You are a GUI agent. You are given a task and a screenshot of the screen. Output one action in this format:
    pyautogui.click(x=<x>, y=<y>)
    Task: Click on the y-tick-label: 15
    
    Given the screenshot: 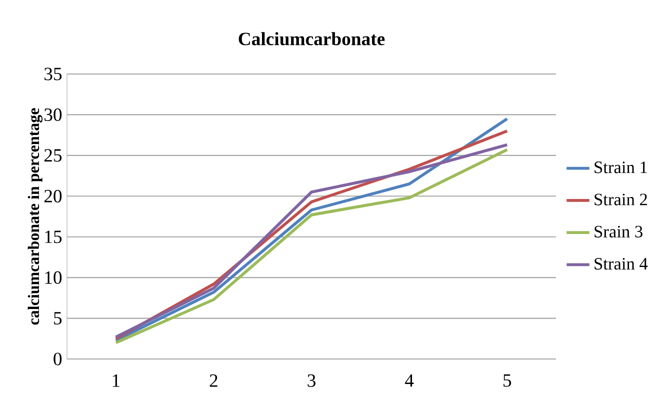 What is the action you would take?
    pyautogui.click(x=53, y=237)
    